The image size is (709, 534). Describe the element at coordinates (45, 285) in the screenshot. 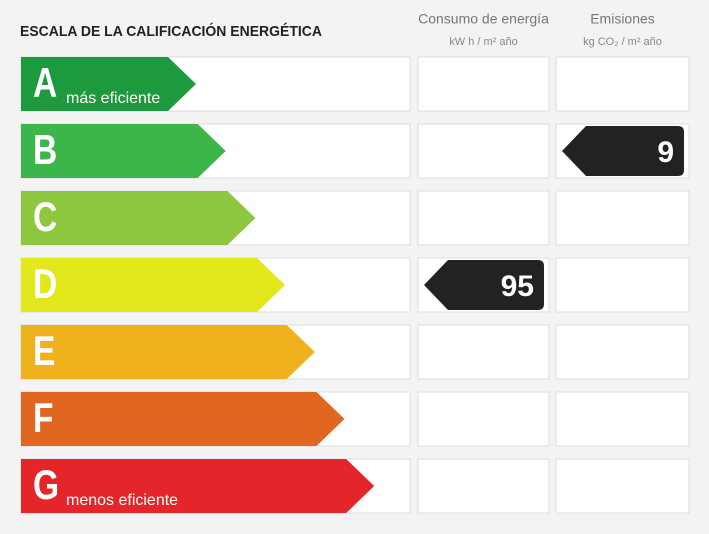

I see `rating-letter: D` at that location.